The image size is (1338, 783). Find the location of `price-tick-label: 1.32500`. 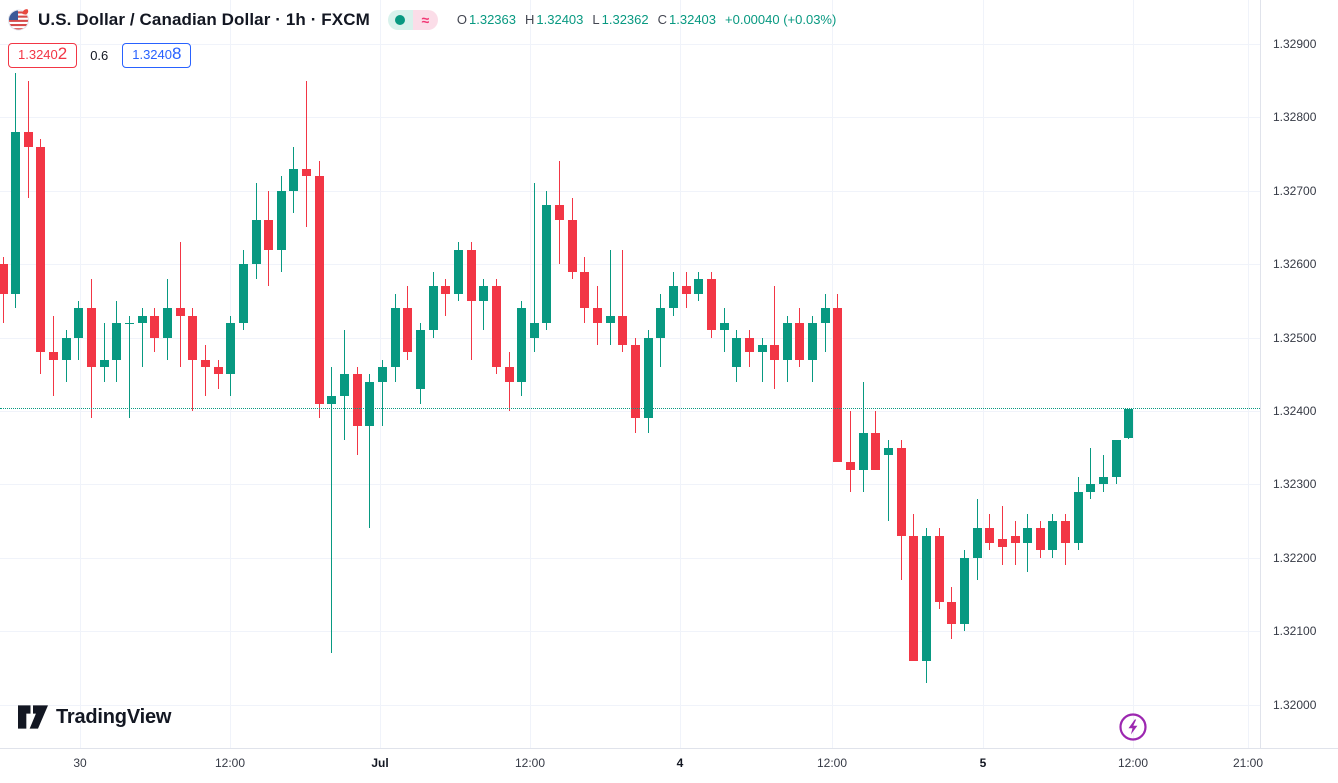

price-tick-label: 1.32500 is located at coordinates (1295, 337).